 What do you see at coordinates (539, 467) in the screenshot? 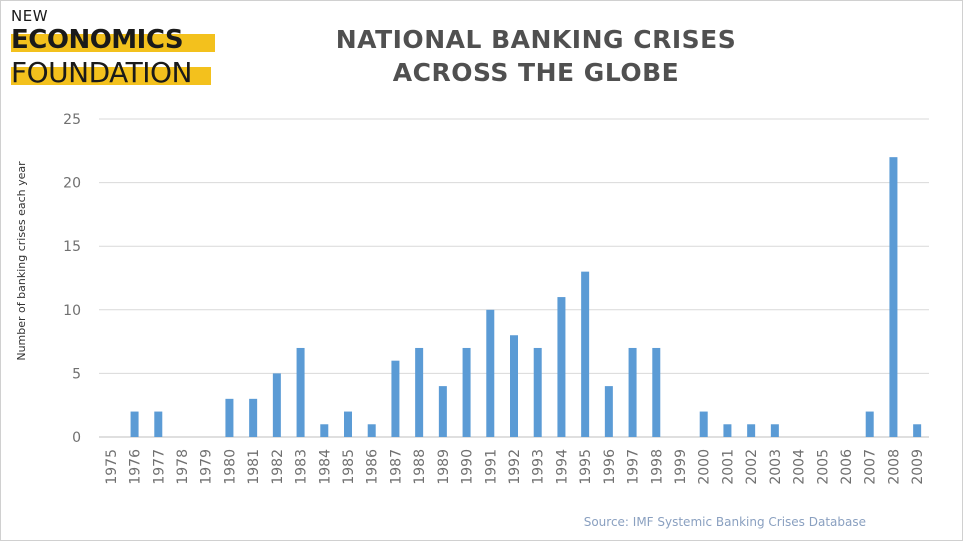
I see `x-tick-label: 1993` at bounding box center [539, 467].